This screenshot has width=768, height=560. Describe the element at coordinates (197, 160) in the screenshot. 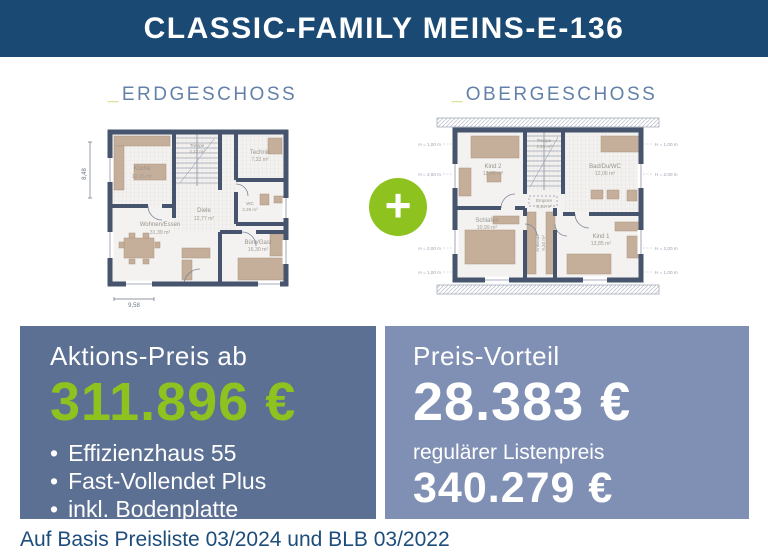

I see `eg-stairs` at that location.